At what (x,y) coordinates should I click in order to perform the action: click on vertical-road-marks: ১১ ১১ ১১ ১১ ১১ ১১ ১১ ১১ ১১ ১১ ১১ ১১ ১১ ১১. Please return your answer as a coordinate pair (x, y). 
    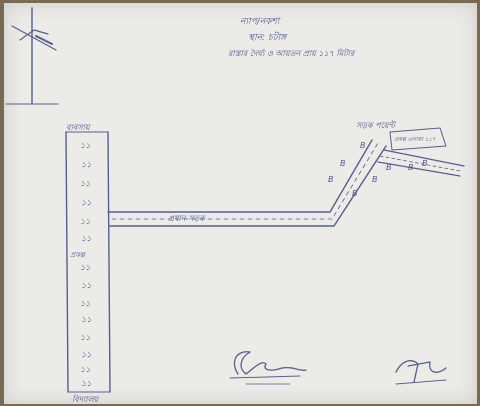
    Looking at the image, I should click on (85, 264).